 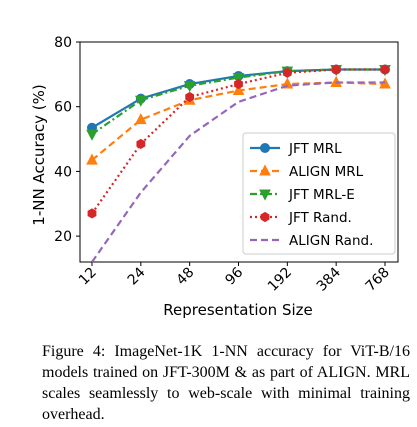 What do you see at coordinates (326, 172) in the screenshot?
I see `legend-label: ALIGN MRL` at bounding box center [326, 172].